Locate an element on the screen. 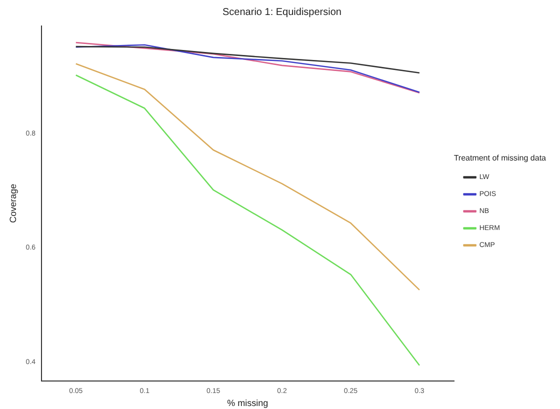  legend-title: Treatment of missing data is located at coordinates (500, 157).